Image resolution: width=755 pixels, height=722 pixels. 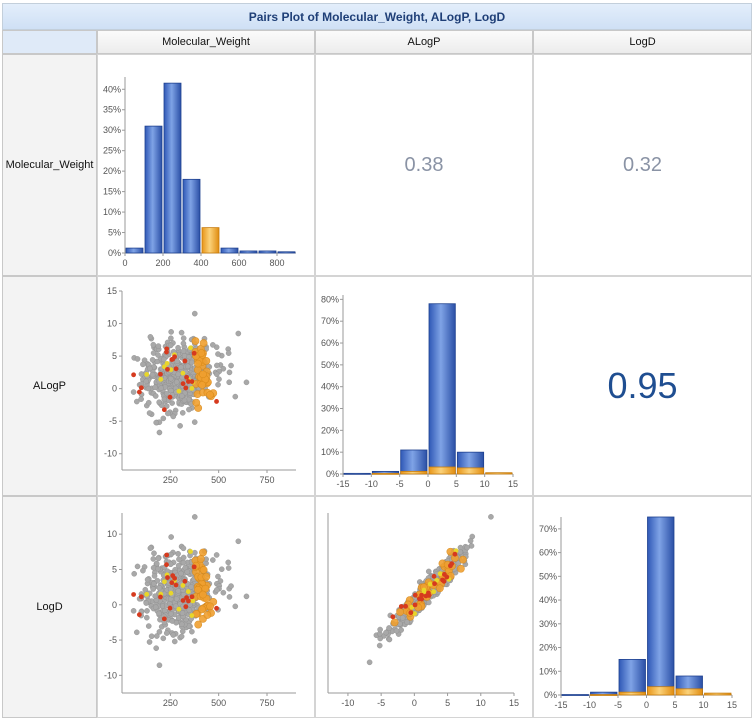 I want to click on scatter-mw-vs-alogp: -10 -5 0 5 10 15 250 500 750, so click(x=200, y=385).